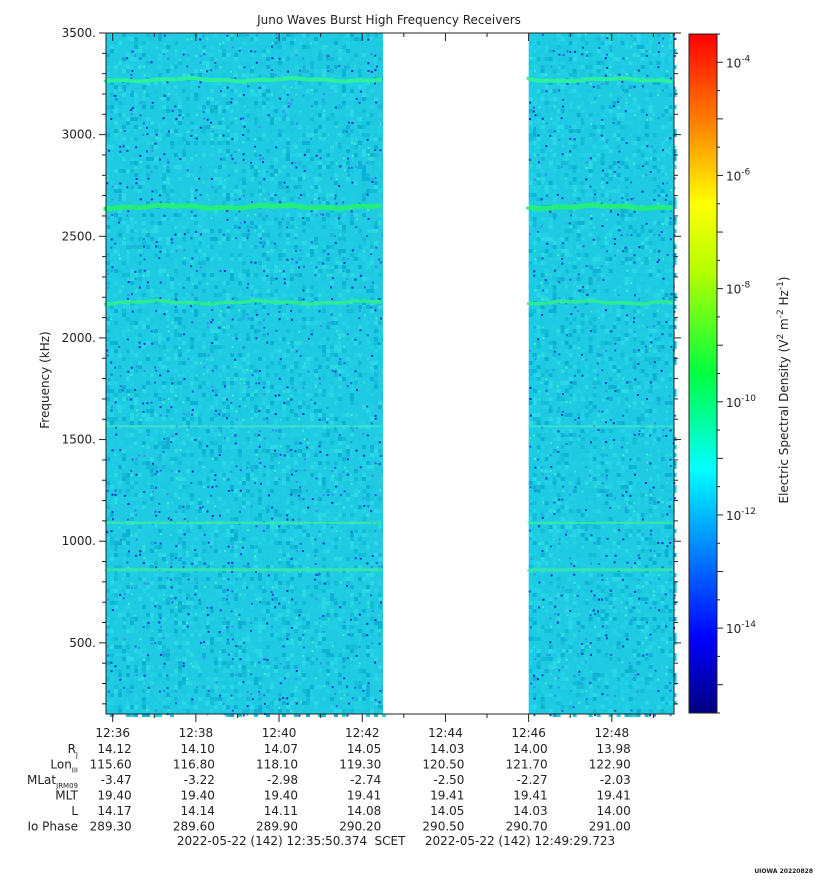 This screenshot has width=815, height=880. What do you see at coordinates (738, 175) in the screenshot?
I see `colorbar-tick-label: 10⁻⁶` at bounding box center [738, 175].